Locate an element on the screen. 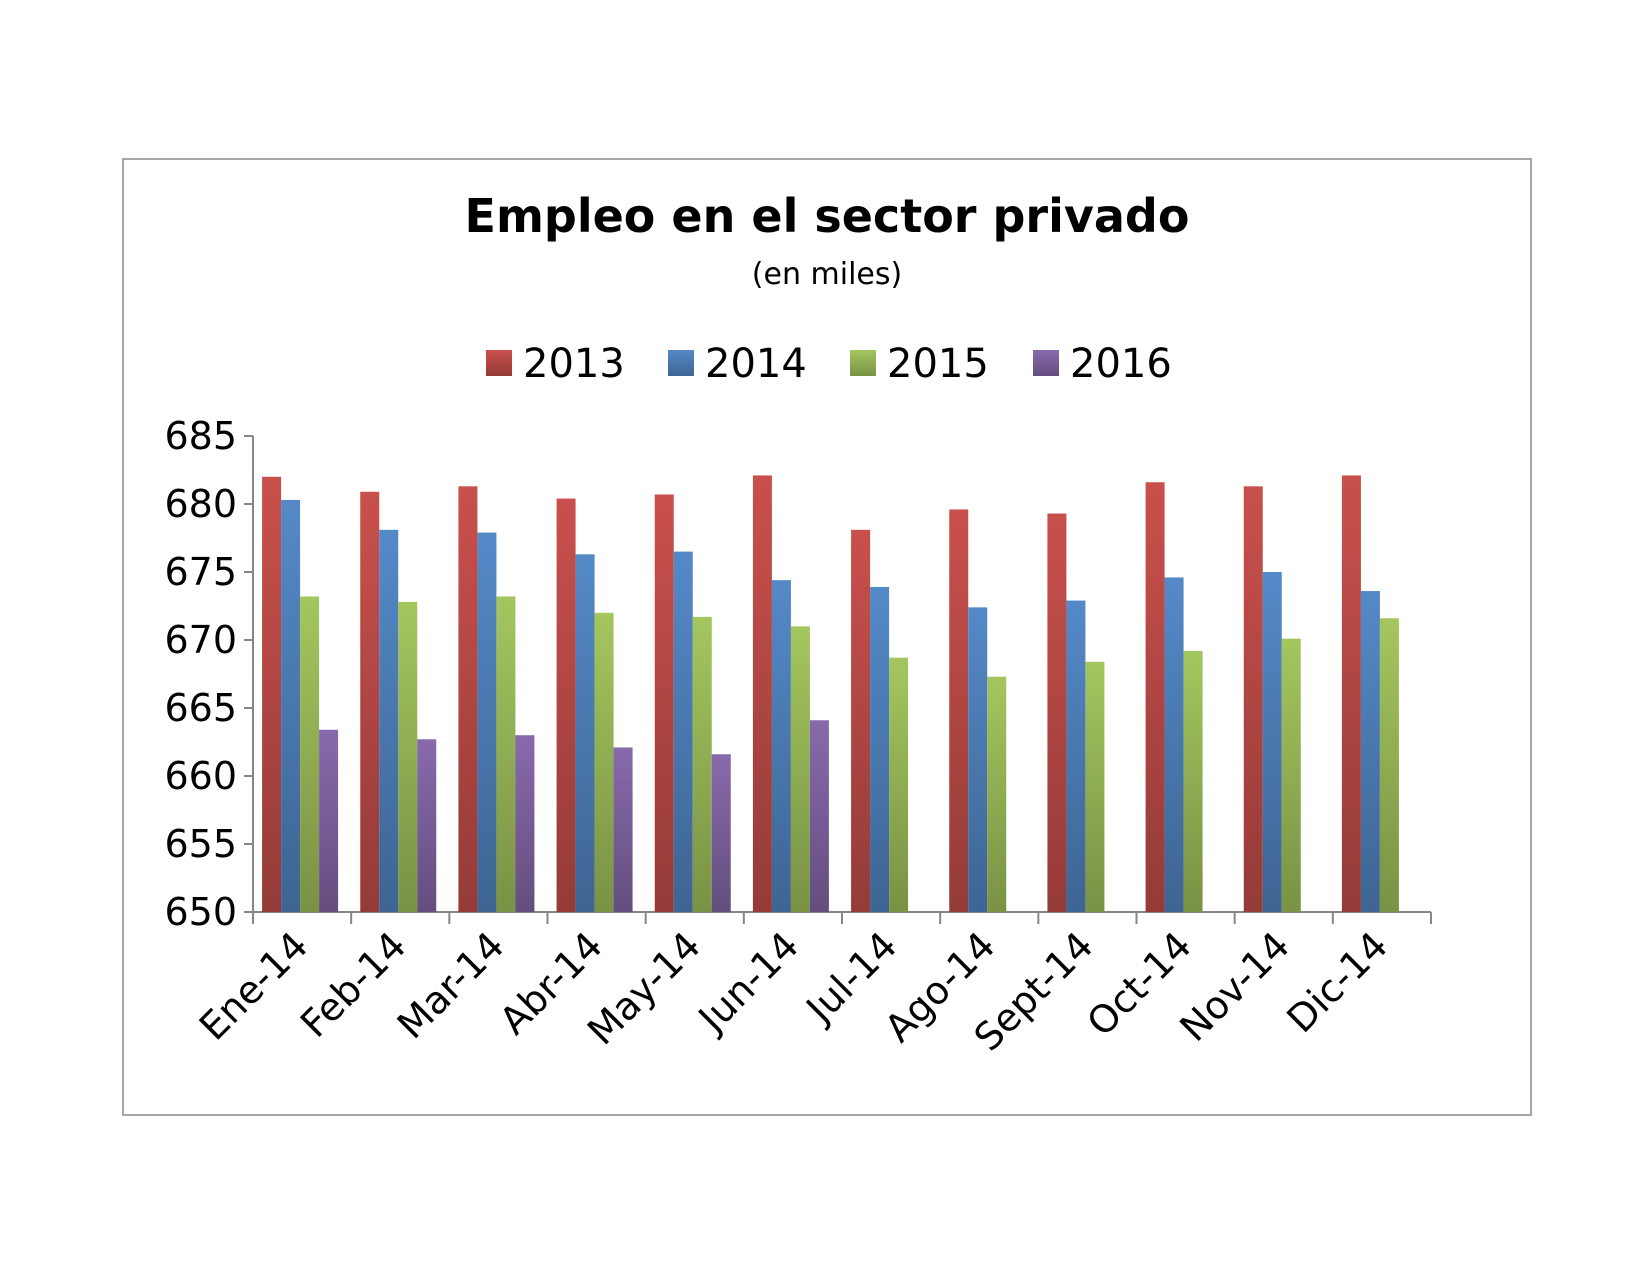 This screenshot has height=1275, width=1650. chart-subtitle: (en miles) is located at coordinates (827, 274).